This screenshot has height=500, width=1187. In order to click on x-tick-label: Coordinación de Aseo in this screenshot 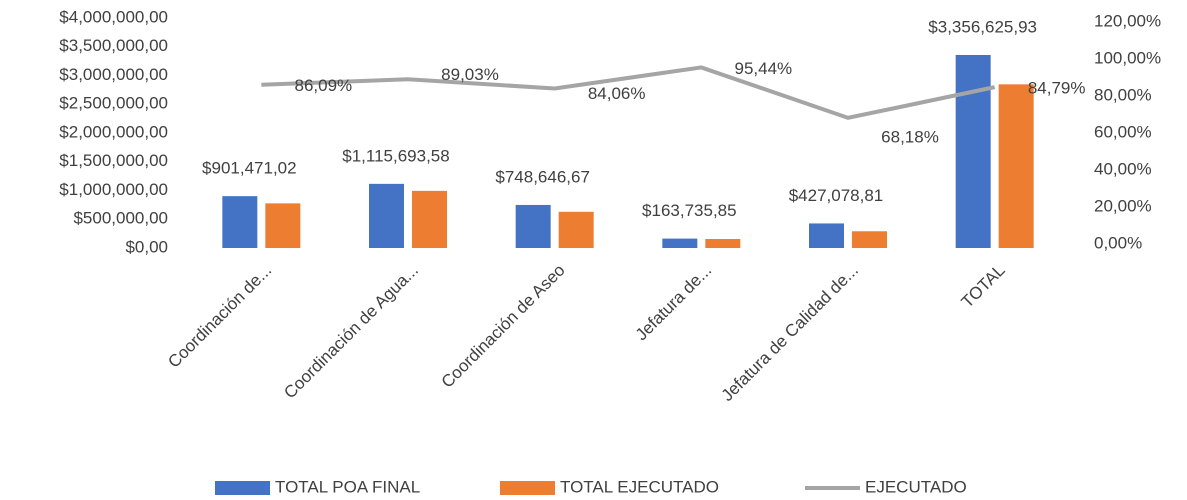, I will do `click(503, 326)`.